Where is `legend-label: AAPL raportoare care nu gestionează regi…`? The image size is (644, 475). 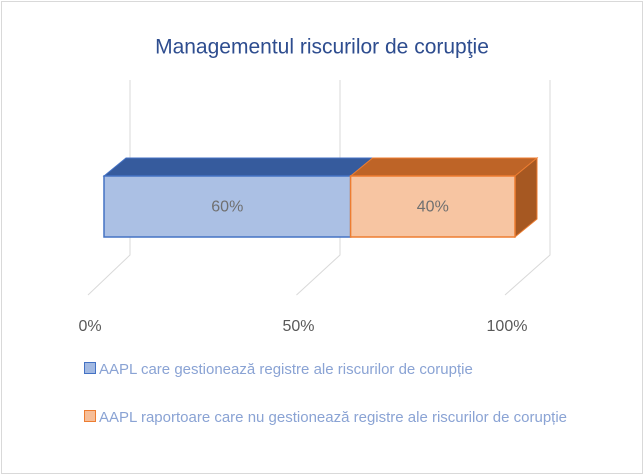 legend-label: AAPL raportoare care nu gestionează regi… is located at coordinates (333, 417).